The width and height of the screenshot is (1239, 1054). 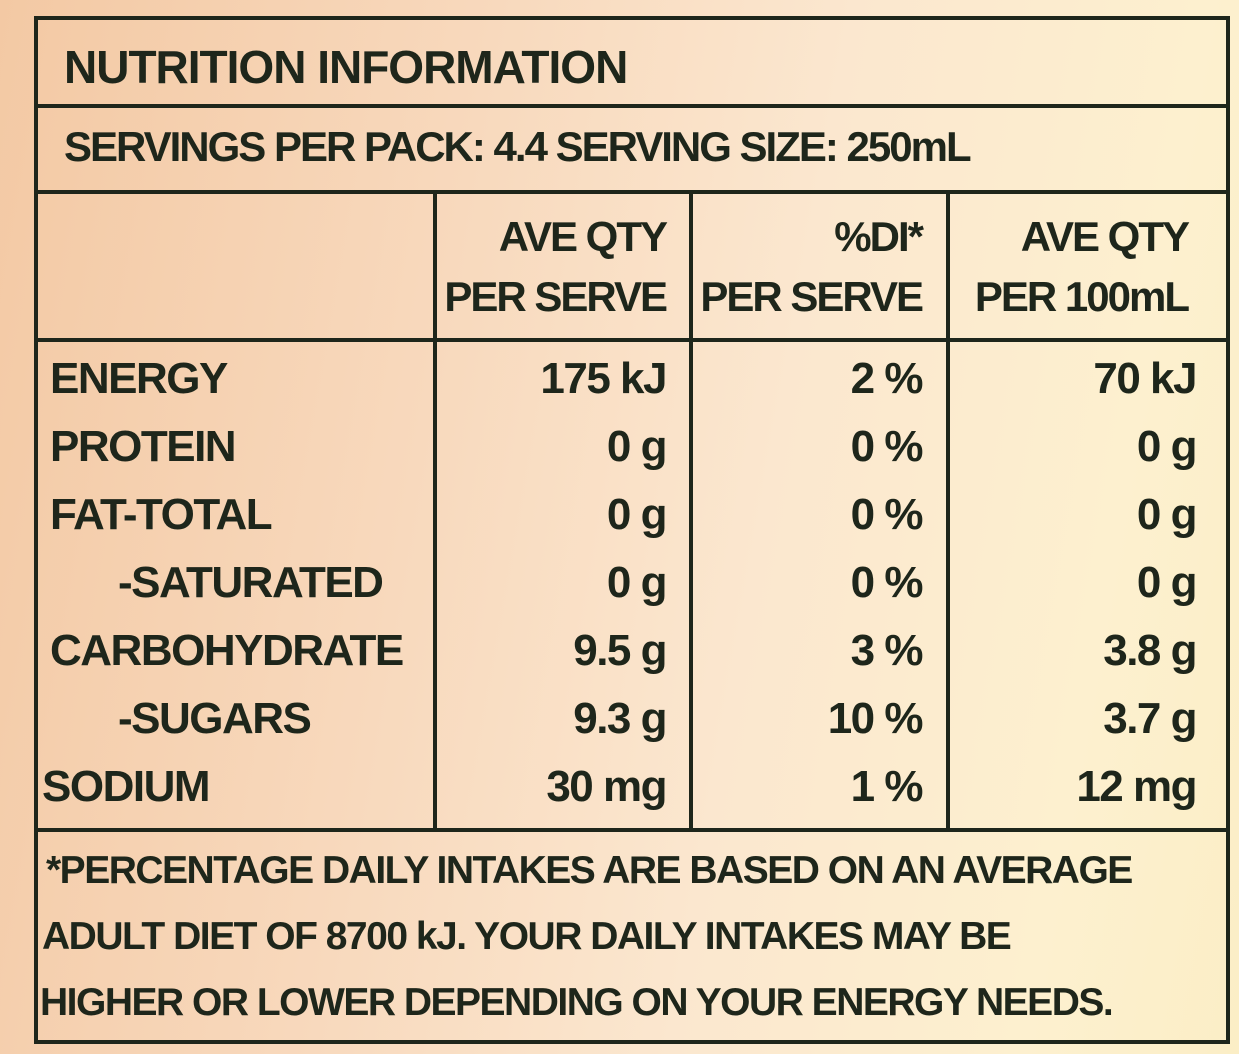 What do you see at coordinates (875, 718) in the screenshot?
I see `value-di: 10 %` at bounding box center [875, 718].